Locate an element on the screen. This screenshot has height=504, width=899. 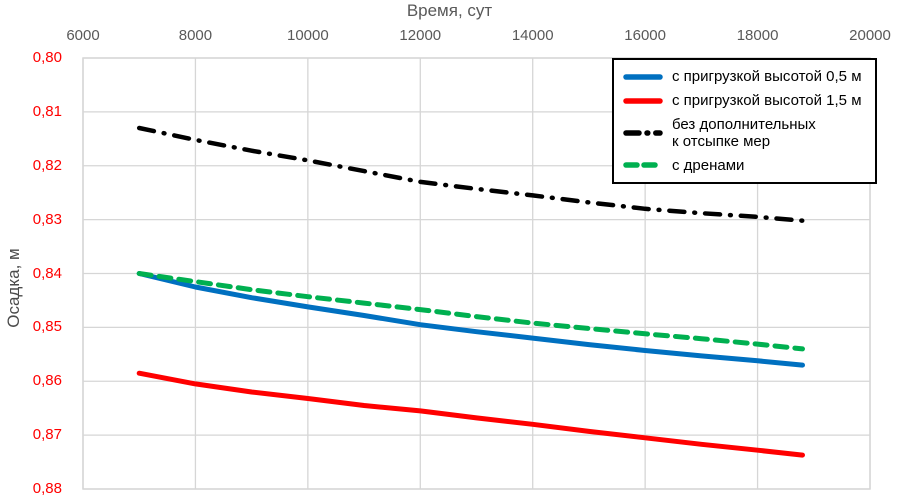
legend-item: с пригрузкой высотой 1,5 м is located at coordinates (745, 100).